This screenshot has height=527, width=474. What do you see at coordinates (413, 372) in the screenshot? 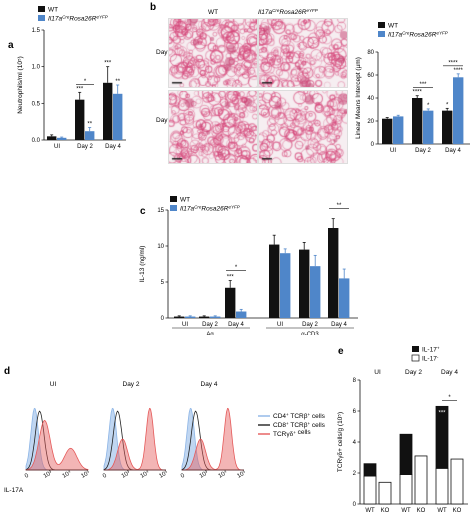
I see `group-title: Day 2` at bounding box center [413, 372].